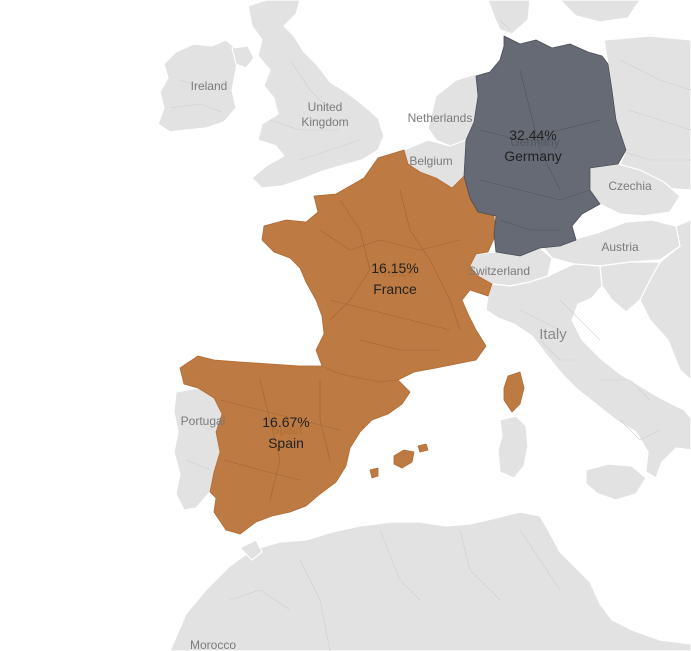 This screenshot has width=691, height=651. What do you see at coordinates (213, 644) in the screenshot?
I see `label-morocco: Morocco` at bounding box center [213, 644].